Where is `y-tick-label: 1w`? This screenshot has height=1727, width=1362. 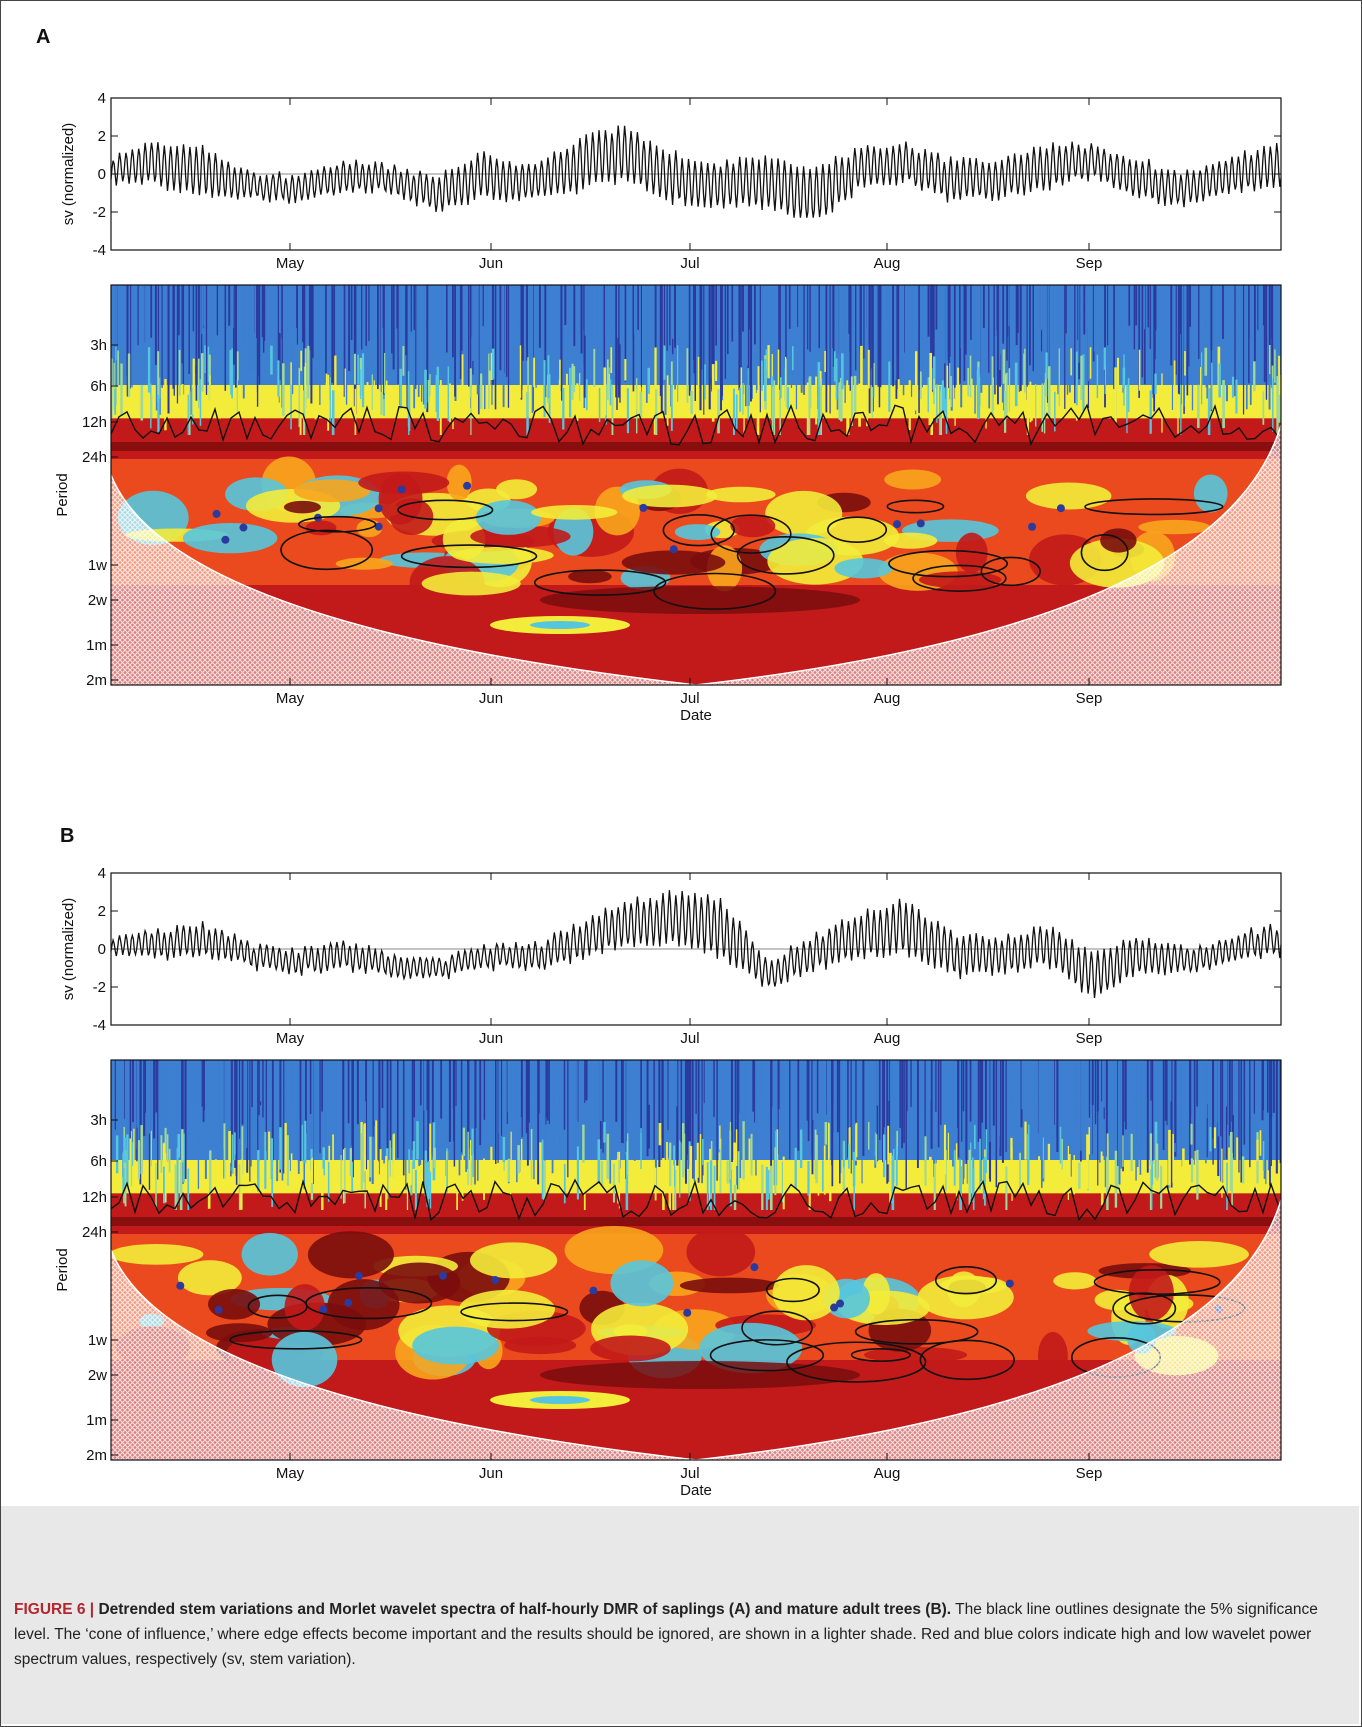 y-tick-label: 1w is located at coordinates (97, 565).